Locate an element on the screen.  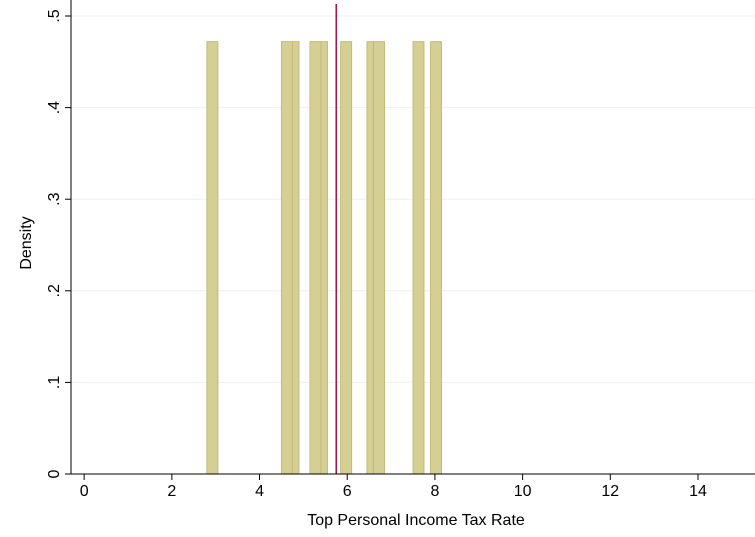
x-tick-label: 6 is located at coordinates (347, 491).